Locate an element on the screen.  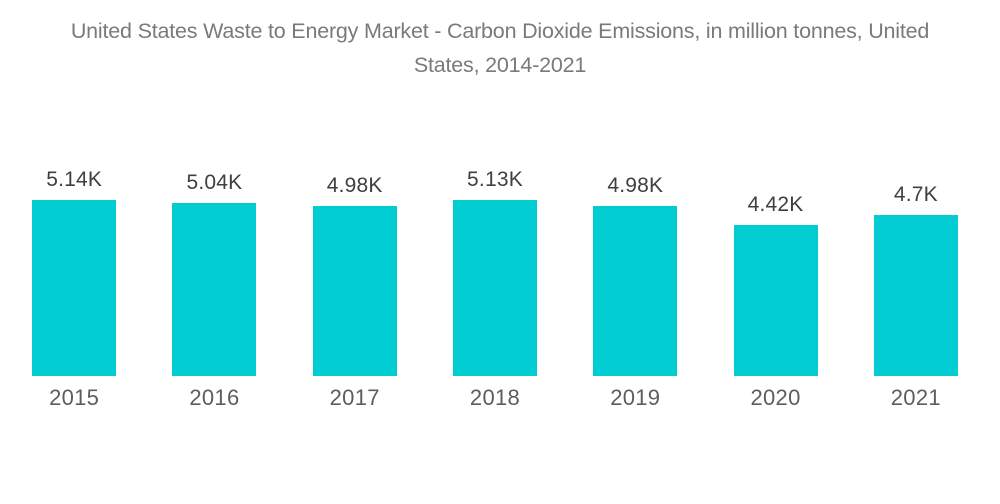
bar-value-label: 4.7K is located at coordinates (915, 195).